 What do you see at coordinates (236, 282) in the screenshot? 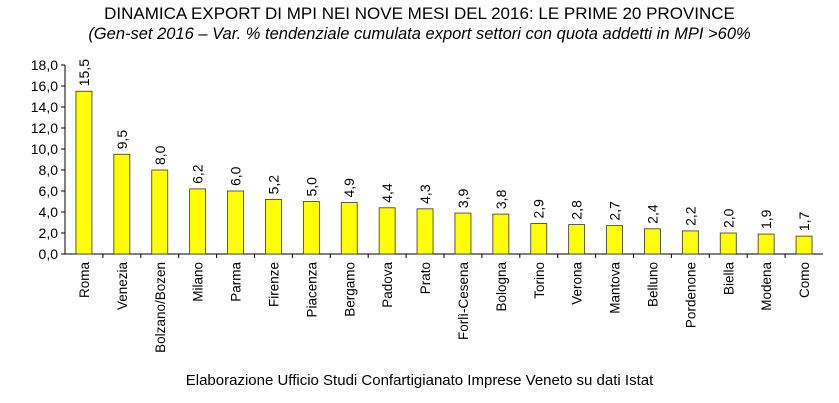
I see `category-label: Parma` at bounding box center [236, 282].